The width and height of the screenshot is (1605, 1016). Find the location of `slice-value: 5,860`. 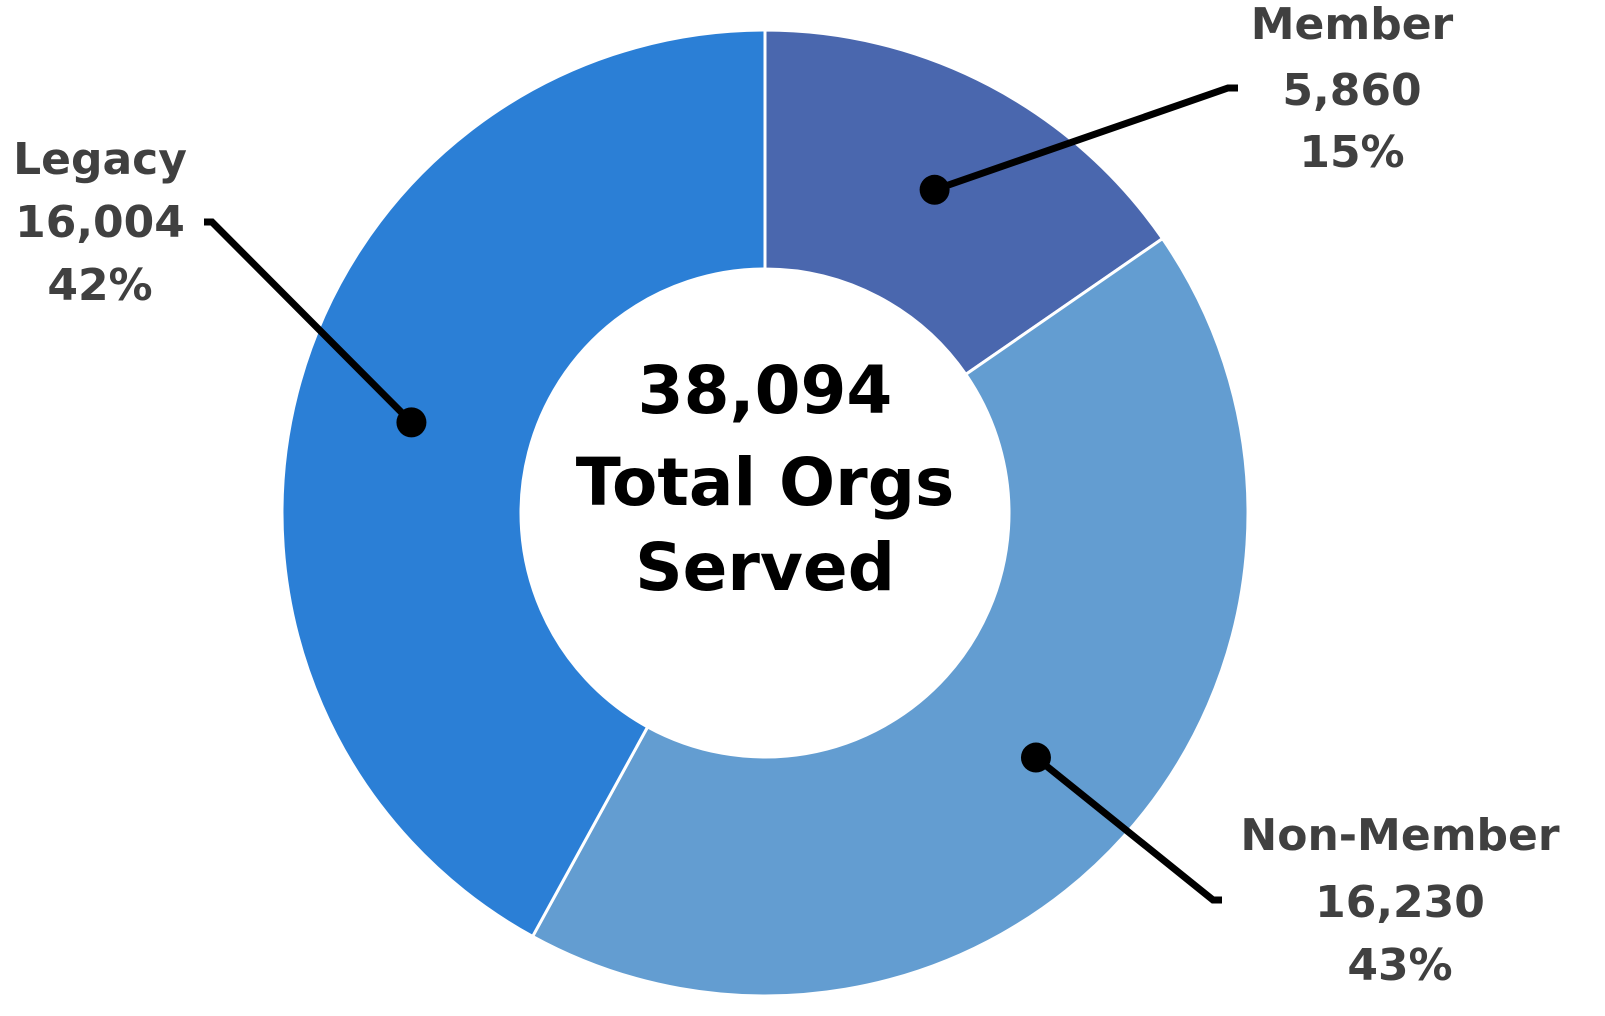

slice-value: 5,860 is located at coordinates (1351, 90).